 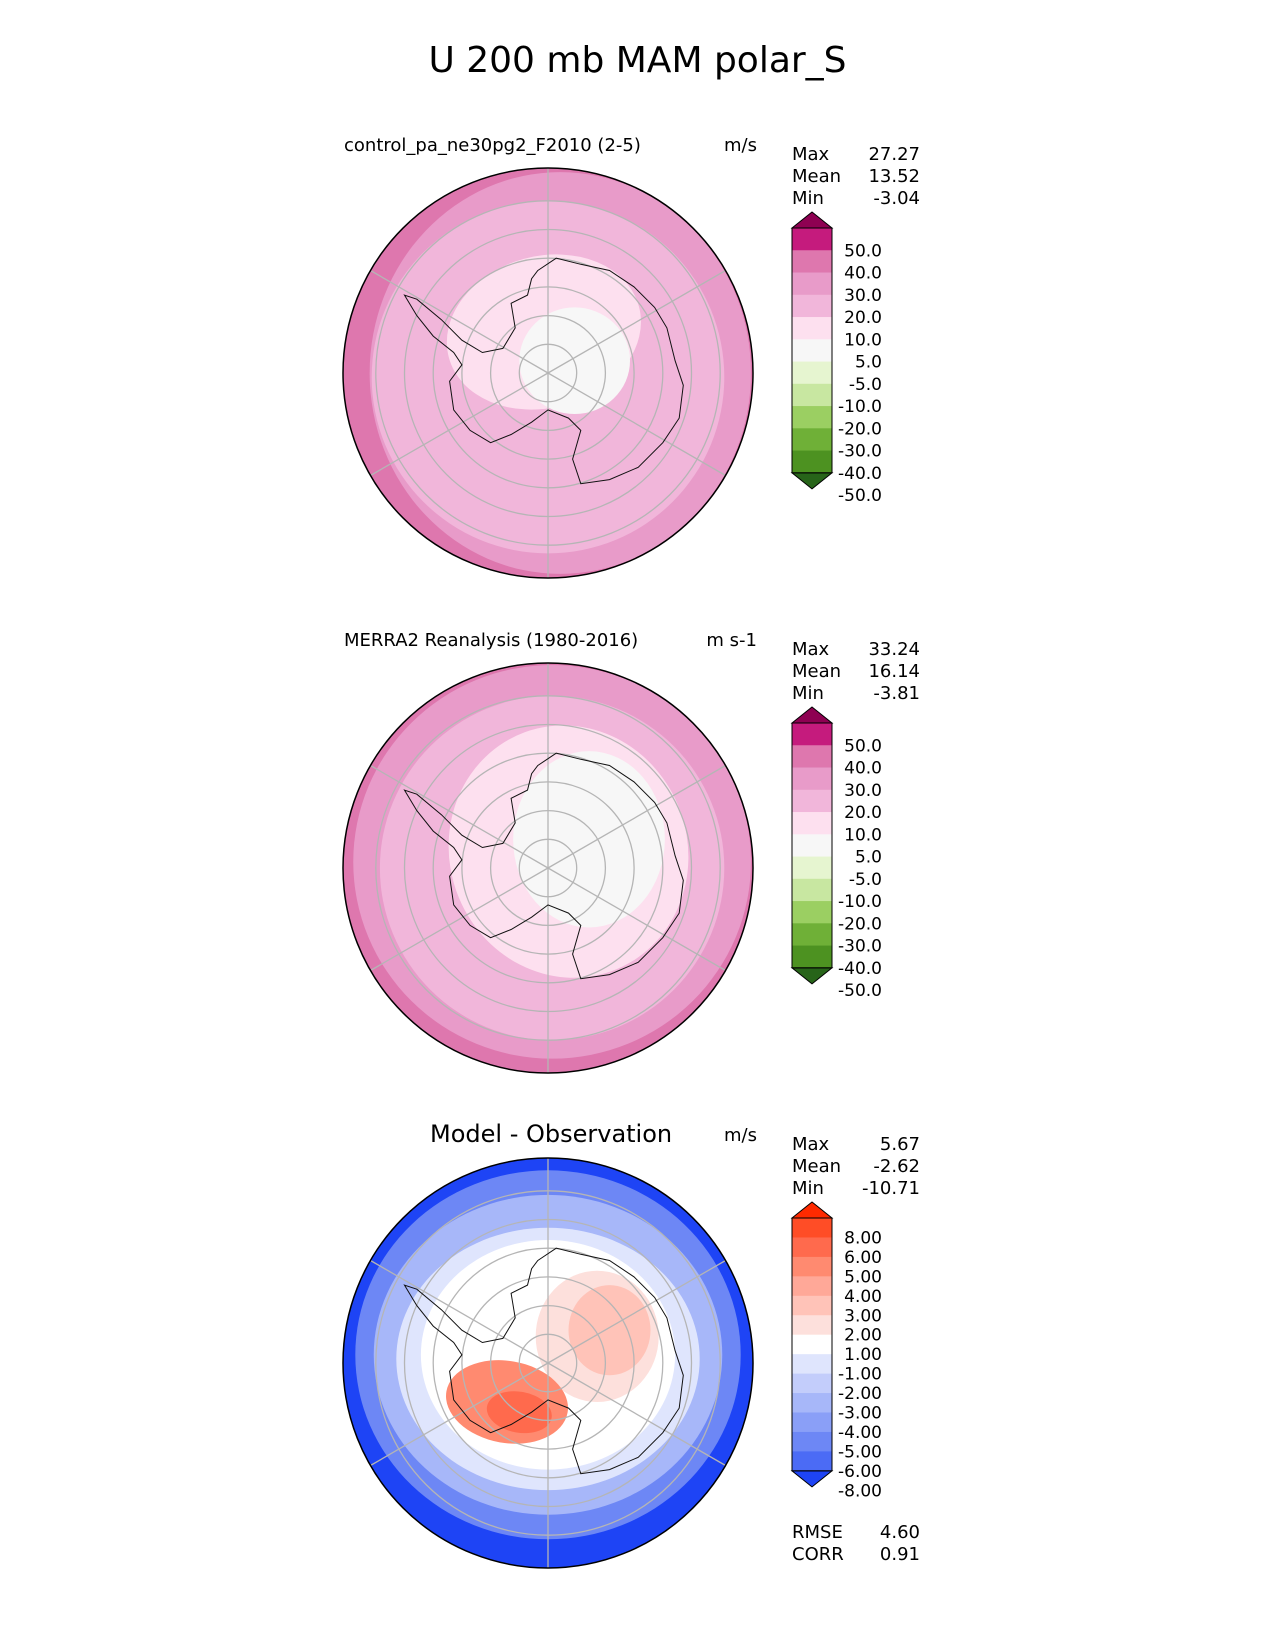 What do you see at coordinates (868, 858) in the screenshot?
I see `colorbar-tick-label: 5.0` at bounding box center [868, 858].